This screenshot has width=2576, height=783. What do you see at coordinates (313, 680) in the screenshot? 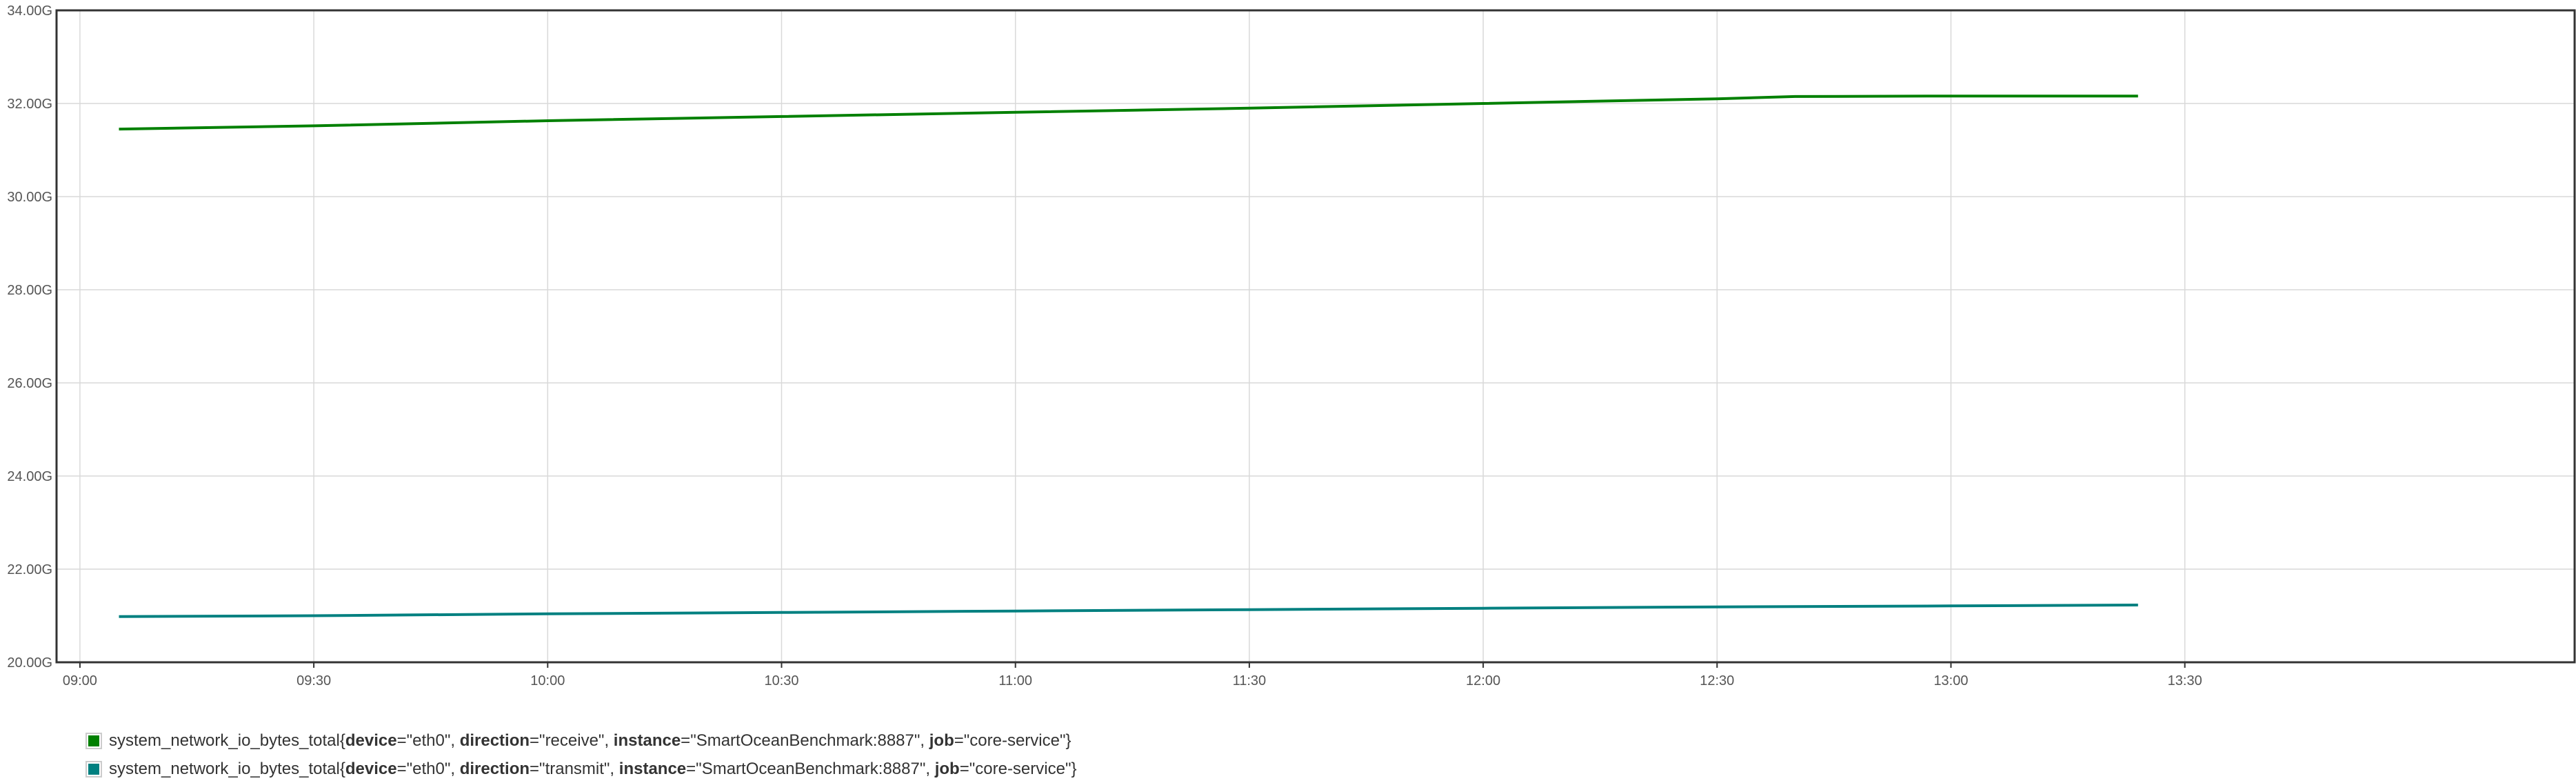
I see `x-tick-label: 09:30` at bounding box center [313, 680].